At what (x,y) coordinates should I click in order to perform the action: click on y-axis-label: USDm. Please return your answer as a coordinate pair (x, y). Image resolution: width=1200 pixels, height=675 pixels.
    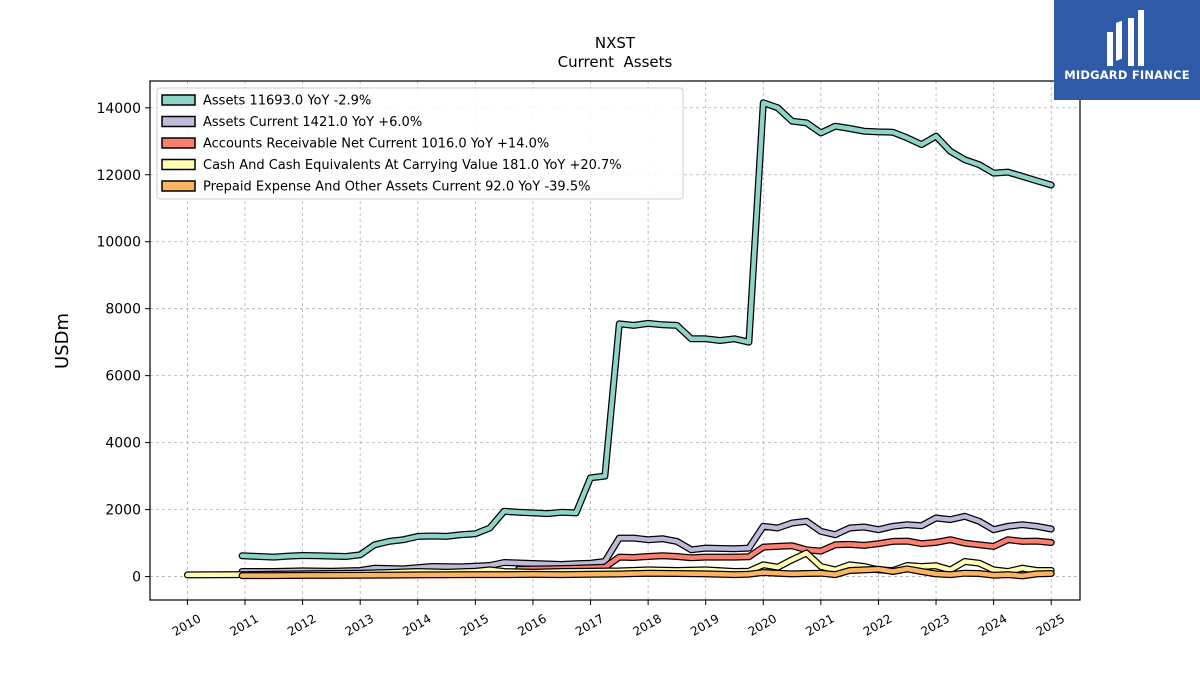
    Looking at the image, I should click on (62, 341).